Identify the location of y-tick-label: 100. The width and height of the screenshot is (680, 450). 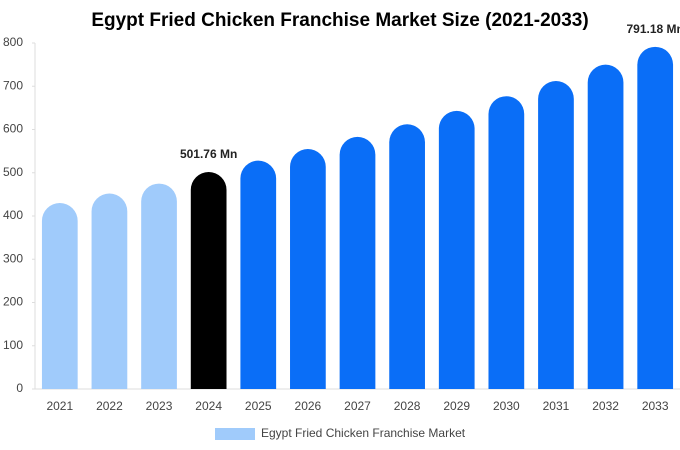
(13, 345).